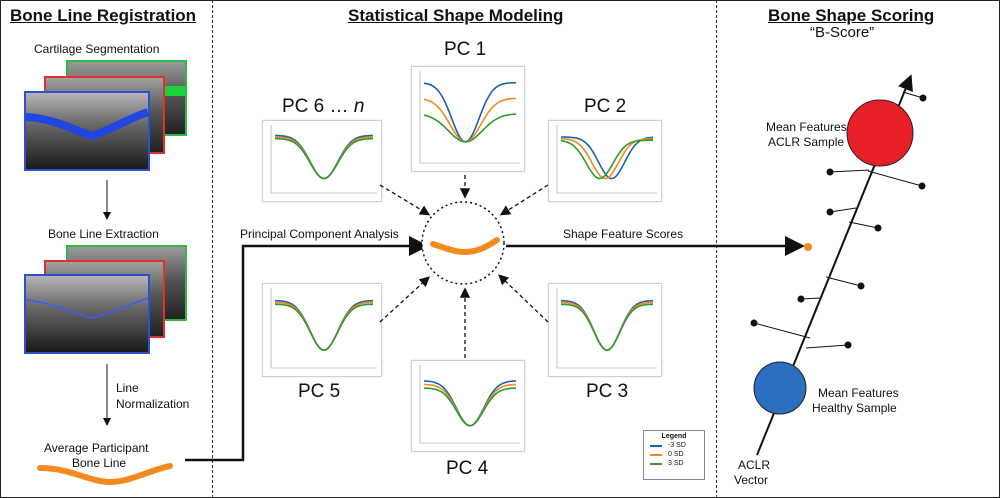  What do you see at coordinates (103, 234) in the screenshot?
I see `bone-line-extraction-label: Bone Line Extraction` at bounding box center [103, 234].